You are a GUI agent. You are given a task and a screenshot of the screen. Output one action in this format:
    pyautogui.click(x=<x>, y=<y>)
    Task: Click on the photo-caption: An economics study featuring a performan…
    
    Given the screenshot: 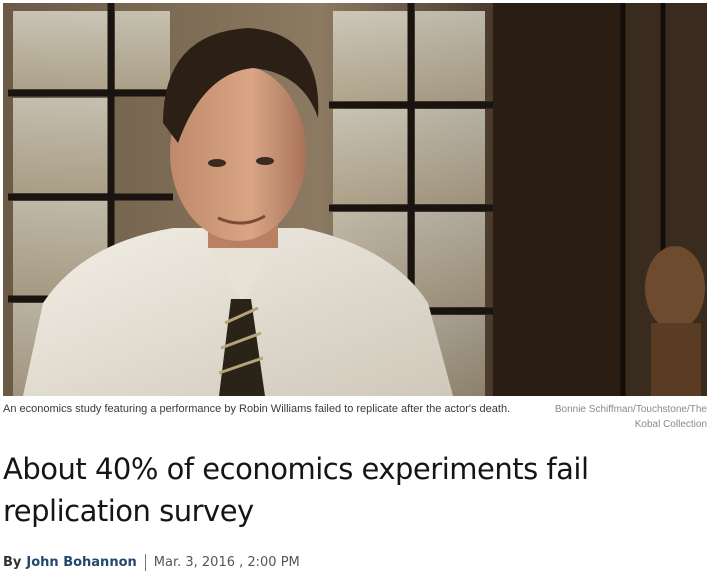 What is the action you would take?
    pyautogui.click(x=257, y=409)
    